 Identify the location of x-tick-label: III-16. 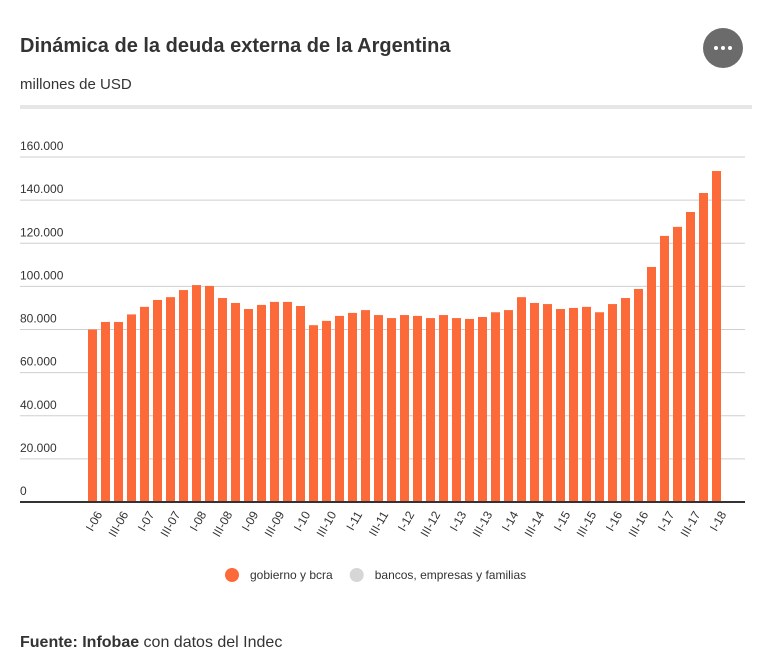
(639, 523).